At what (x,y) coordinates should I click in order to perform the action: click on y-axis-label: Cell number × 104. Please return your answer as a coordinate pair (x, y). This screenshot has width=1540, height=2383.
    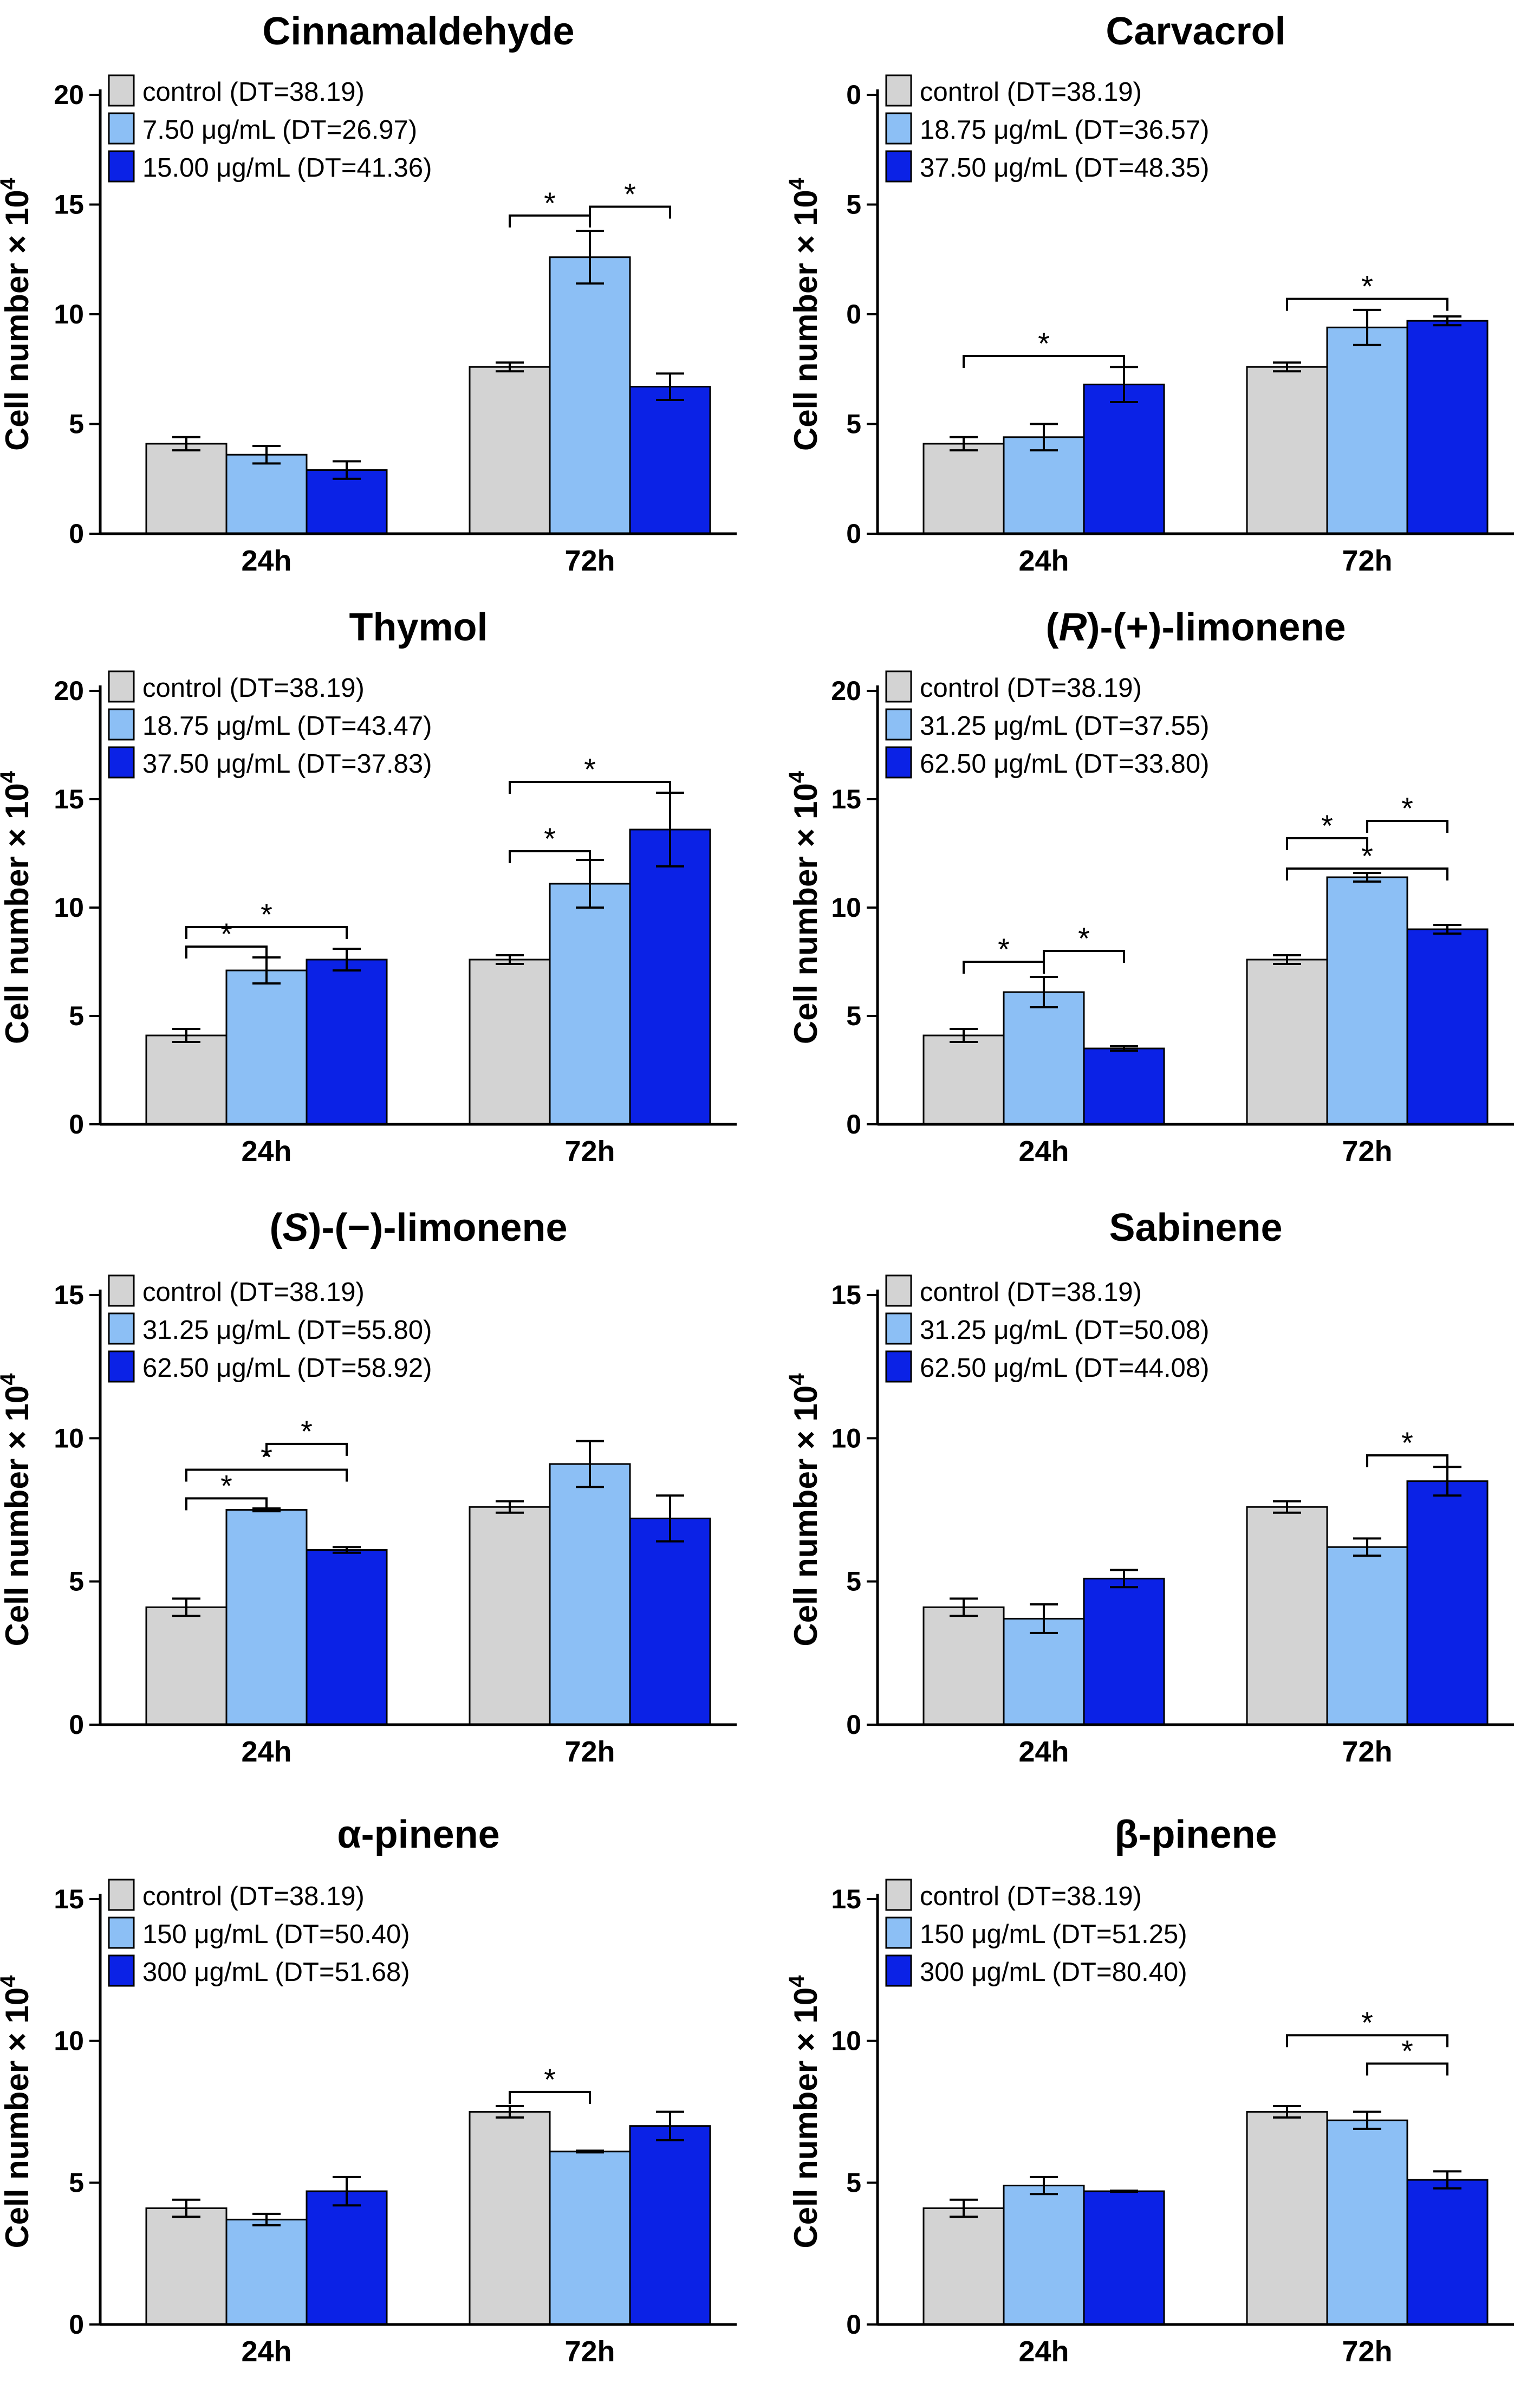
    Looking at the image, I should click on (805, 1510).